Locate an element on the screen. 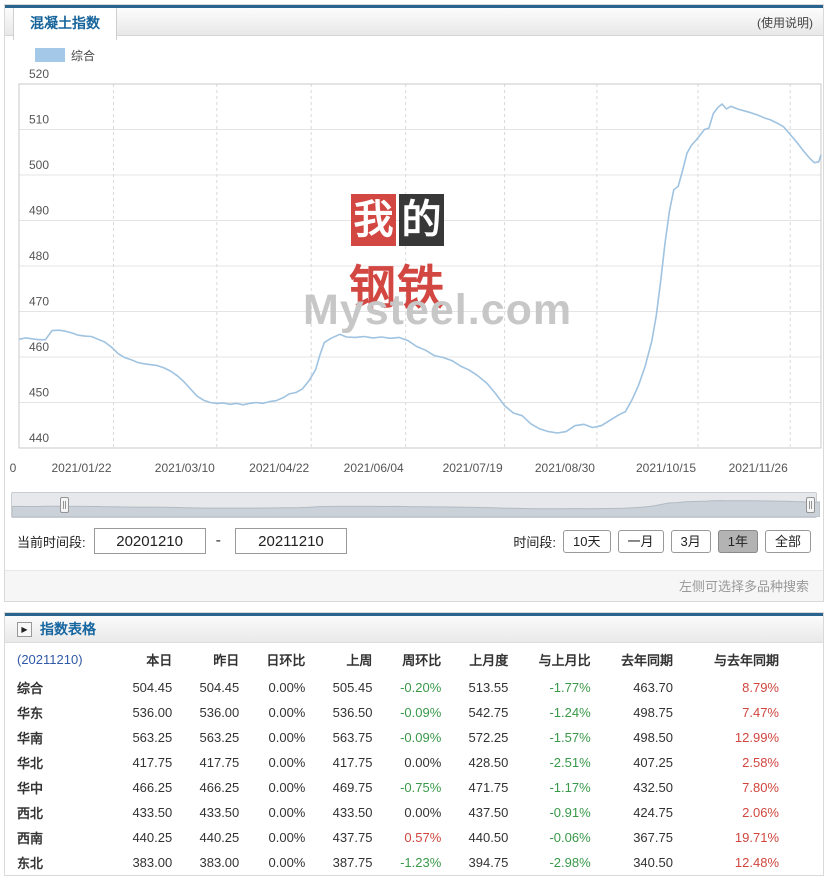 This screenshot has width=828, height=876. table-cell: 432.50 is located at coordinates (653, 787).